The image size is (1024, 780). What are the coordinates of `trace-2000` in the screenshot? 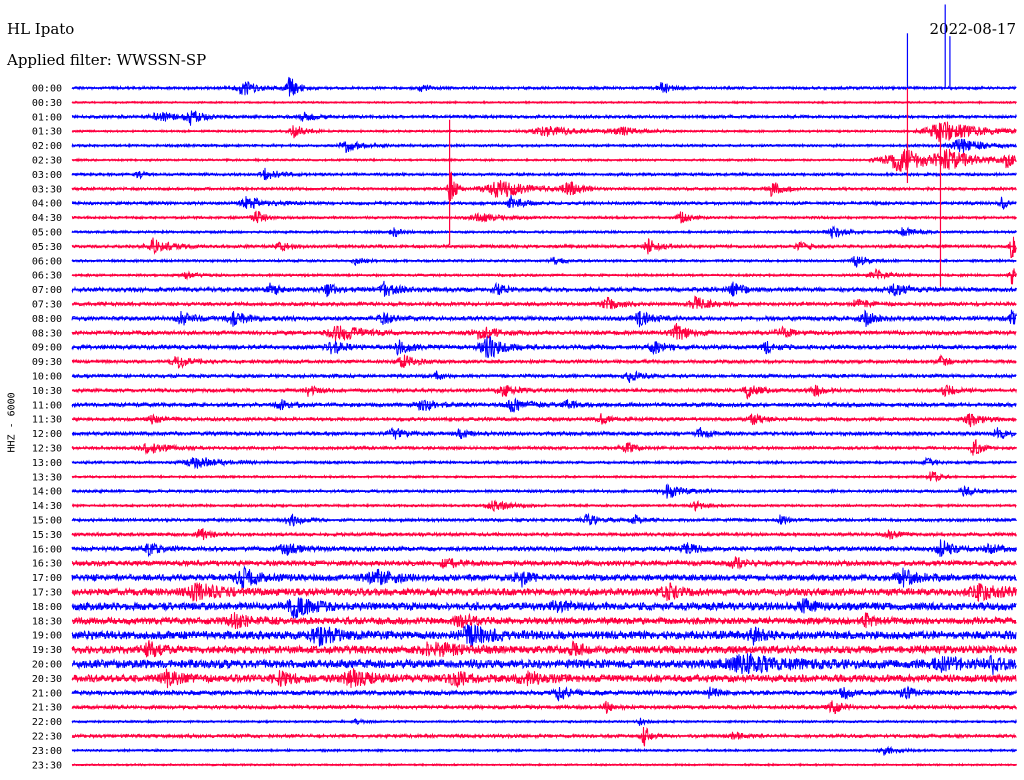 It's located at (544, 664).